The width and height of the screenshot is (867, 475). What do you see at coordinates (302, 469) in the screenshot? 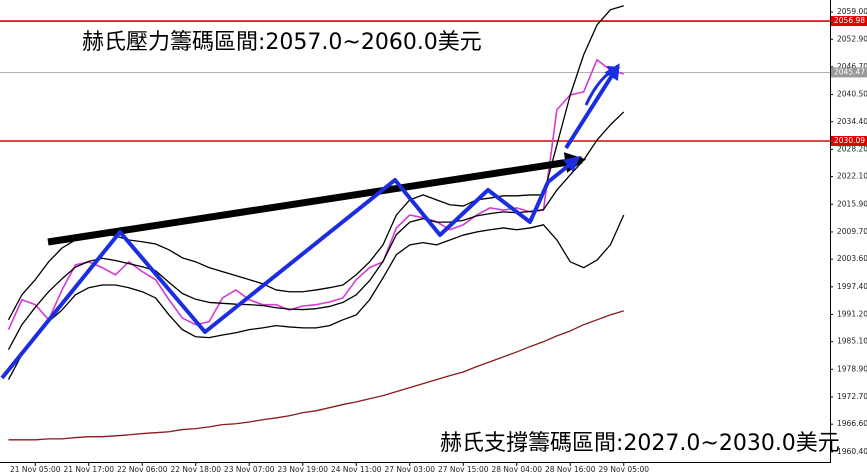
I see `x-tick-label: 23 Nov 19:00` at bounding box center [302, 469].